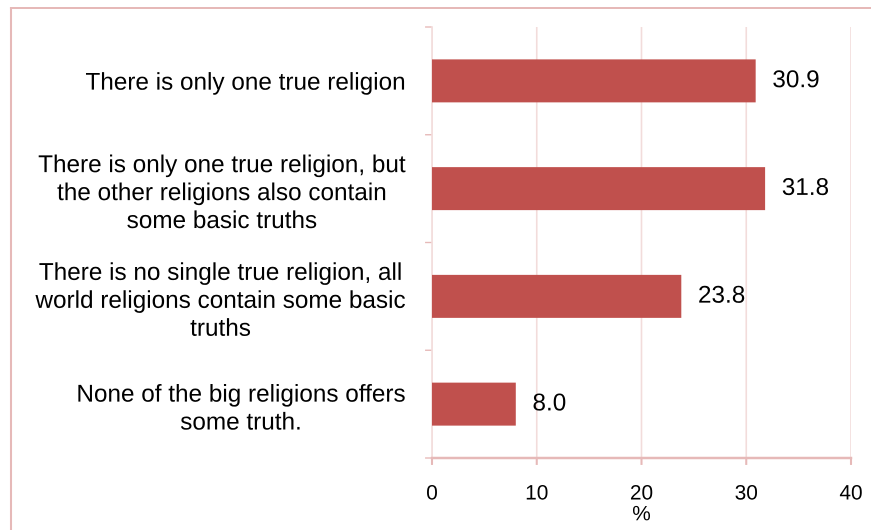 The image size is (871, 530). What do you see at coordinates (851, 492) in the screenshot?
I see `x-tick-label: 40` at bounding box center [851, 492].